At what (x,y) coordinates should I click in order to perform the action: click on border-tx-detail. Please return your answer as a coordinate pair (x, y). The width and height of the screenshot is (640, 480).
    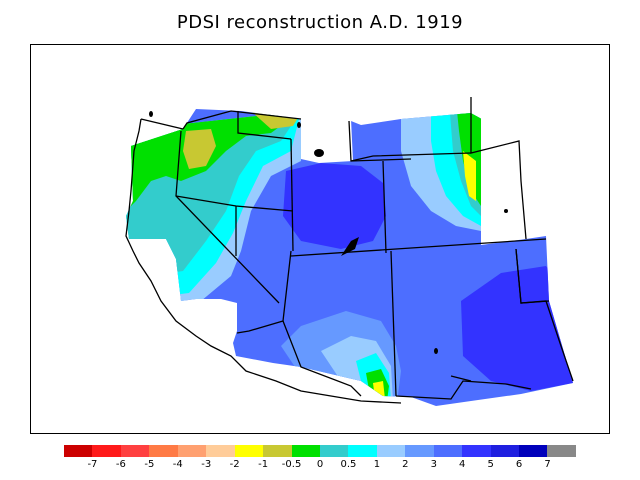
    Looking at the image, I should click on (461, 378).